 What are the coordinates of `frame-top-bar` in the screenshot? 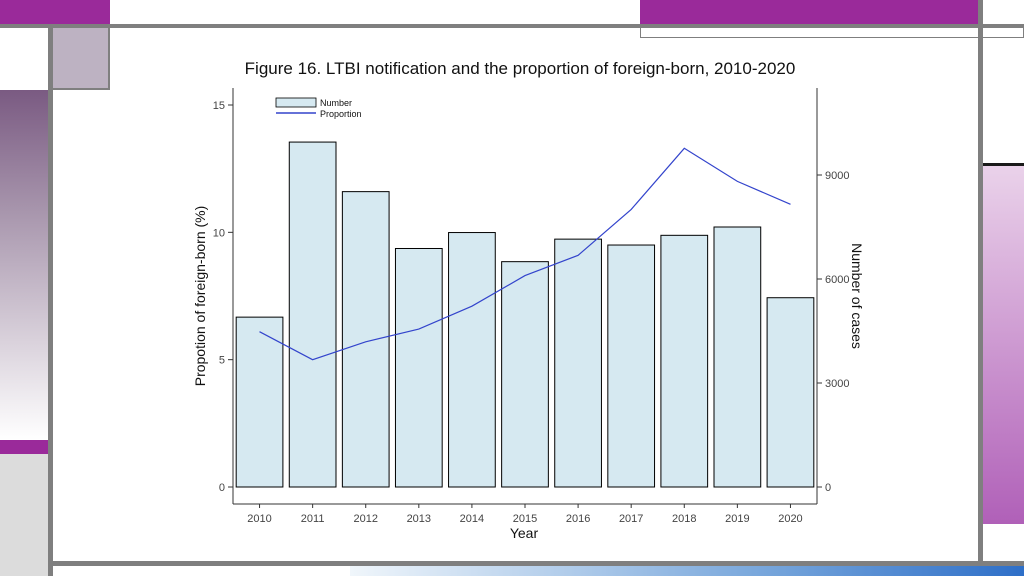 It's located at (512, 26).